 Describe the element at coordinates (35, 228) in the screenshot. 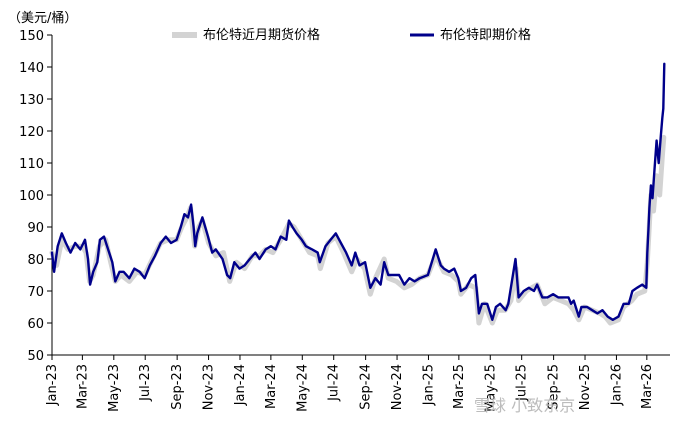

I see `y-tick-label: 90` at that location.